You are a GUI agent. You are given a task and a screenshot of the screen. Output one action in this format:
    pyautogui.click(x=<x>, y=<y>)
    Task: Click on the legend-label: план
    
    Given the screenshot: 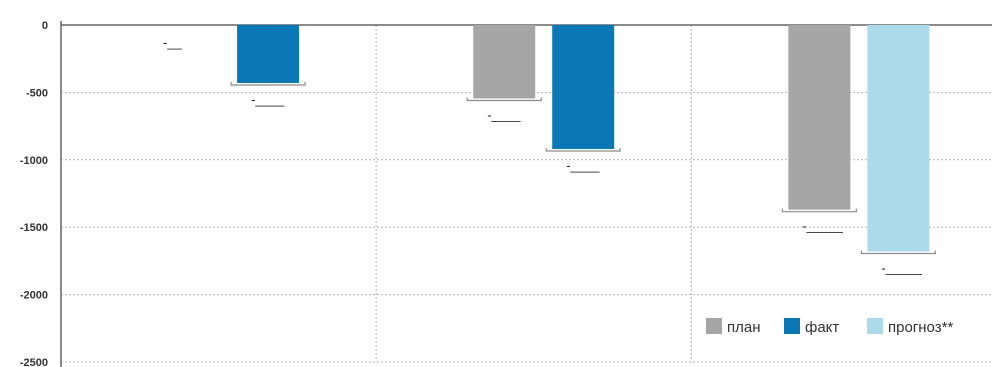 What is the action you would take?
    pyautogui.click(x=744, y=327)
    